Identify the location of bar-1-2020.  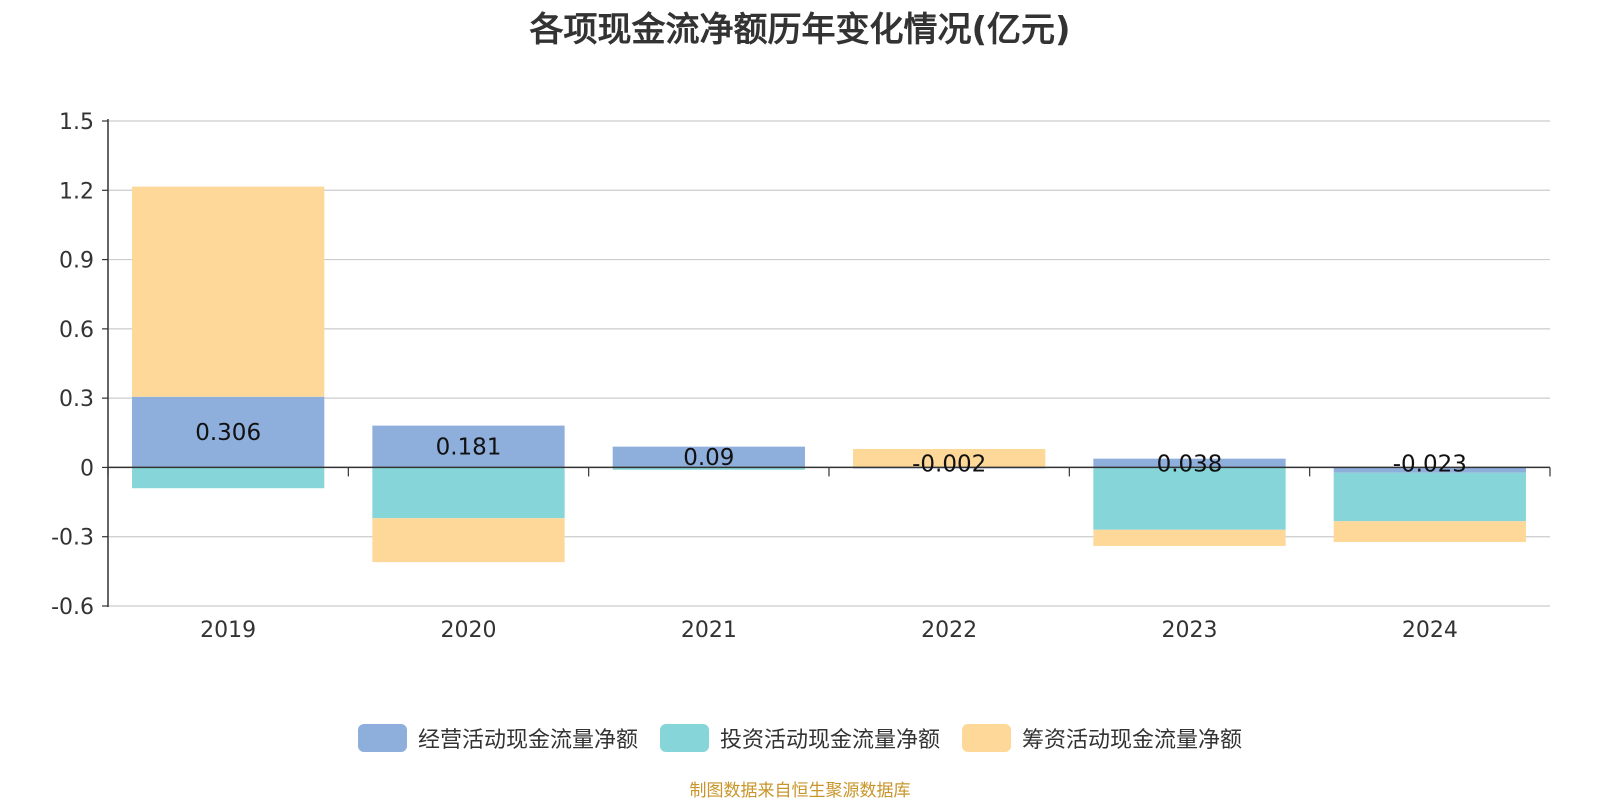
(468, 446).